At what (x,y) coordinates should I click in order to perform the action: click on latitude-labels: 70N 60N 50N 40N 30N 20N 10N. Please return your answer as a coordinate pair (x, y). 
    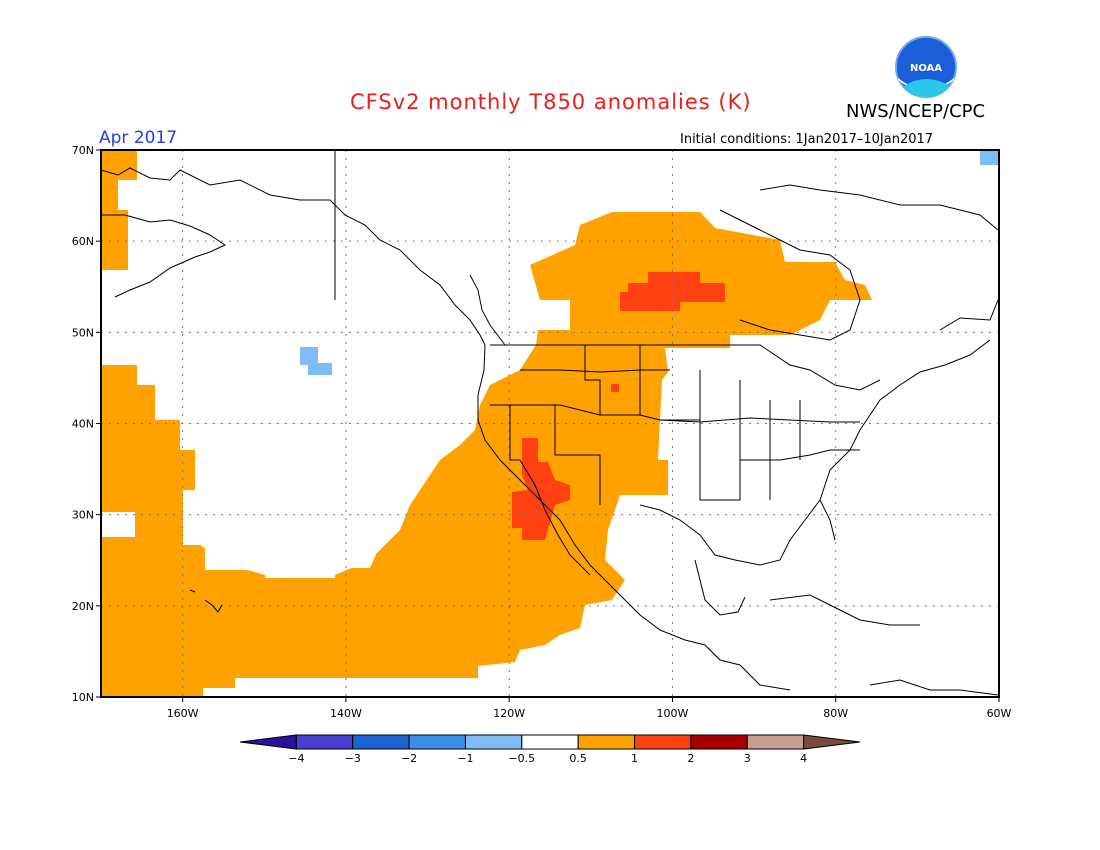
    Looking at the image, I should click on (86, 424).